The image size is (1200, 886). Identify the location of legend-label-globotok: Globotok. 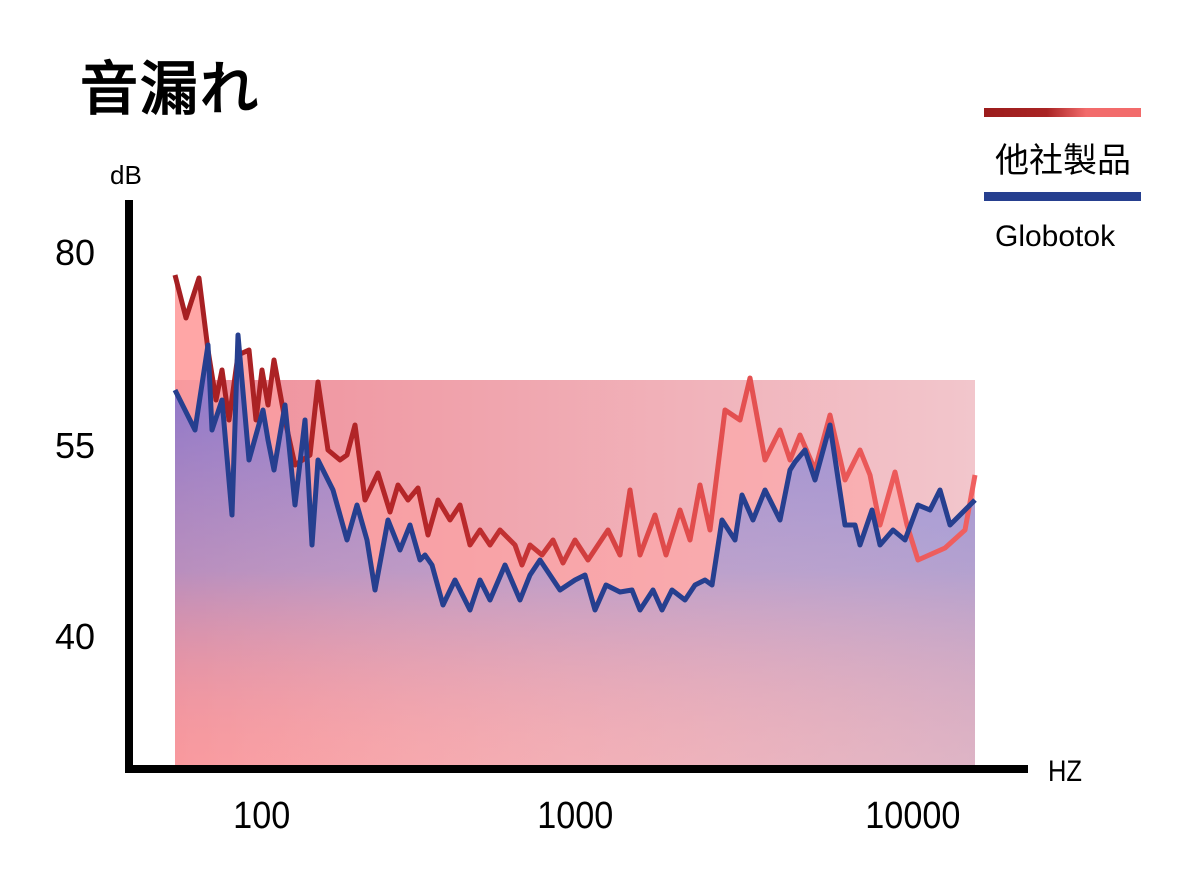
(1055, 236).